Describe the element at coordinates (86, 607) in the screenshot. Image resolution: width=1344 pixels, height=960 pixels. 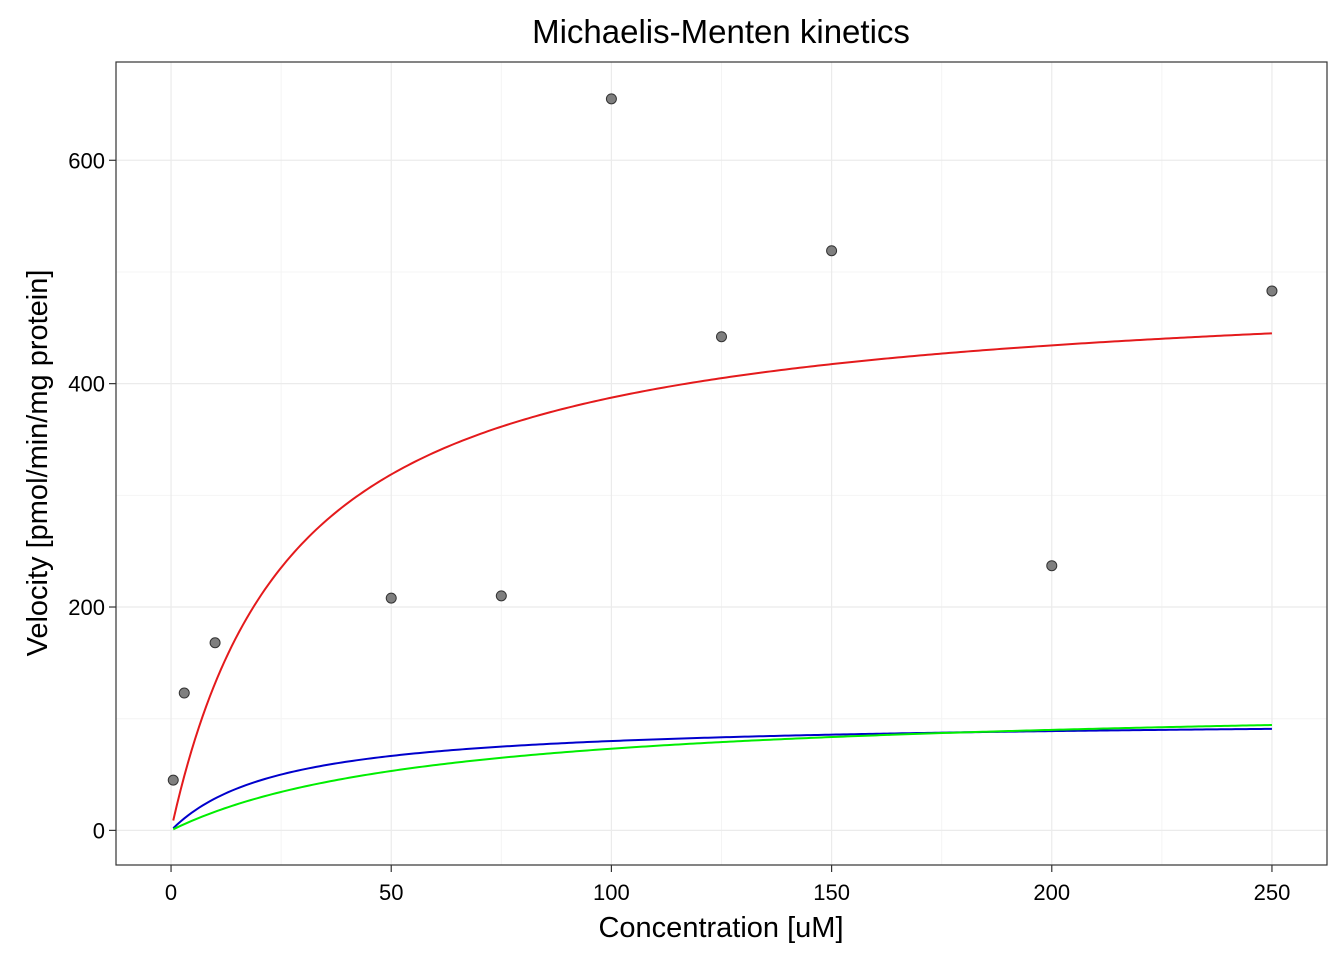
I see `y-tick-label: 200` at that location.